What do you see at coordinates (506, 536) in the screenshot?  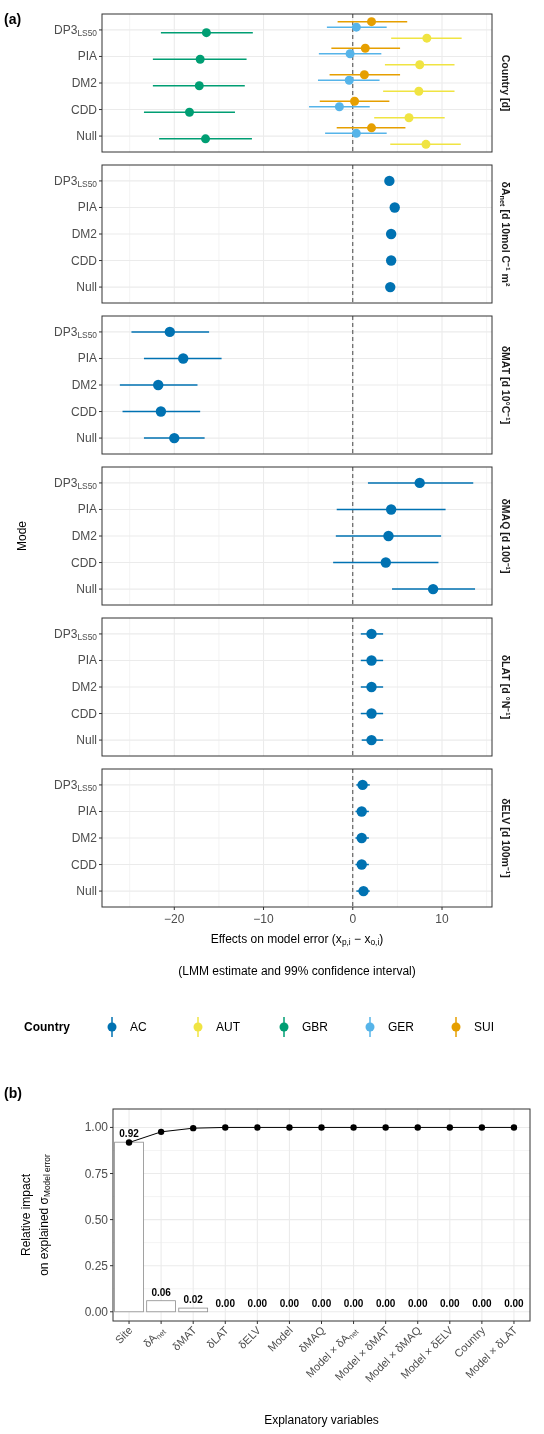 I see `y2-axis-title: δMAQ [d 100⁻¹]` at bounding box center [506, 536].